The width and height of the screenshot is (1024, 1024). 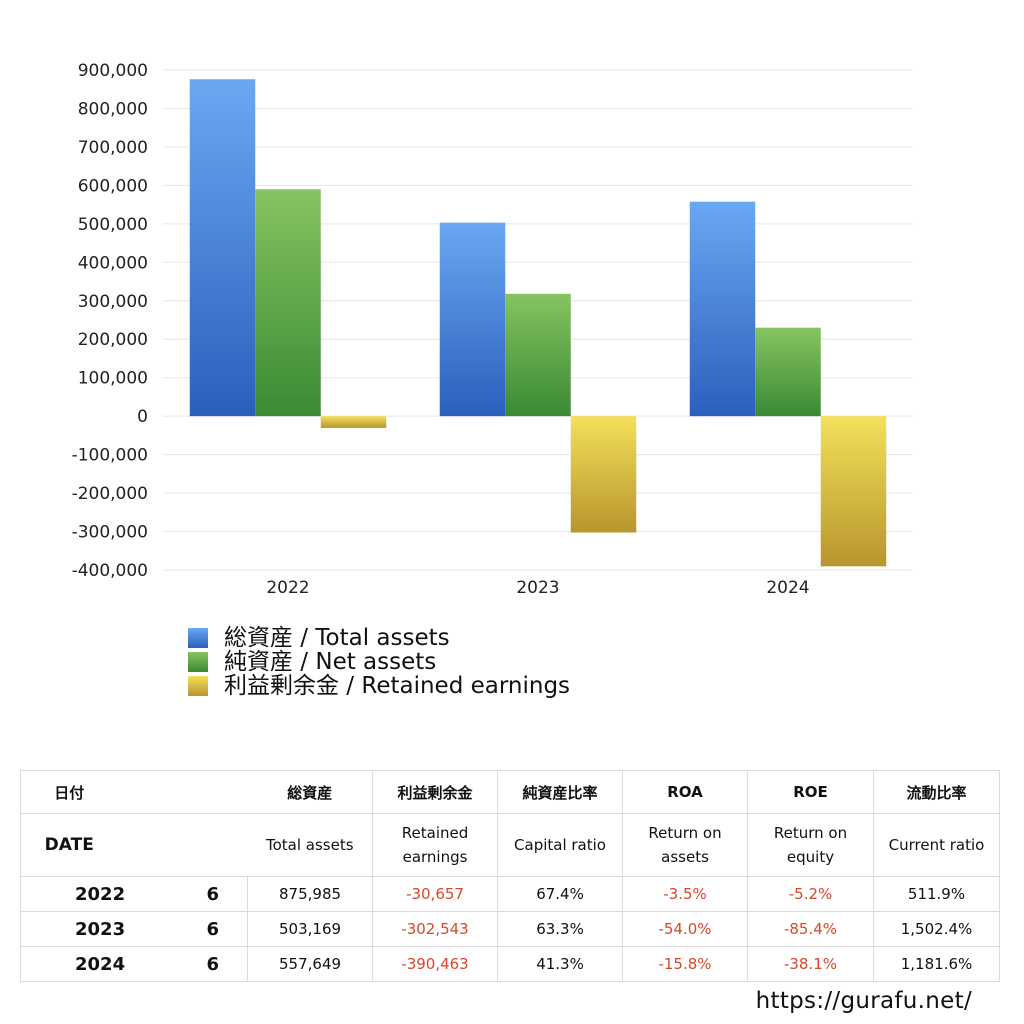 I want to click on header-date-jp: 日付, so click(x=133, y=792).